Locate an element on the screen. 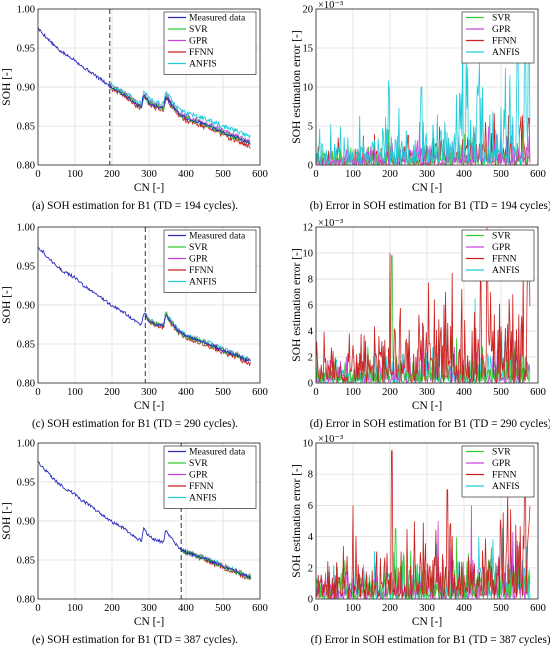 This screenshot has height=648, width=550. y-tick-label: 12 is located at coordinates (308, 228).